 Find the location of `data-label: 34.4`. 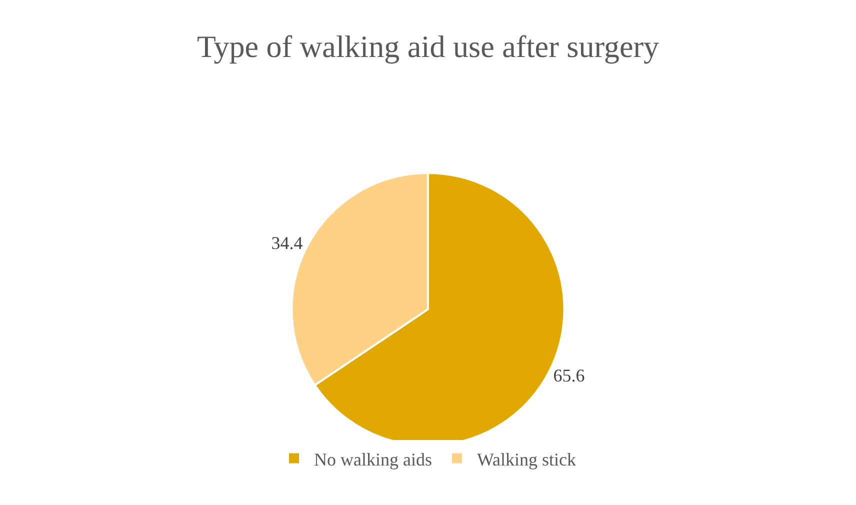

data-label: 34.4 is located at coordinates (287, 242).